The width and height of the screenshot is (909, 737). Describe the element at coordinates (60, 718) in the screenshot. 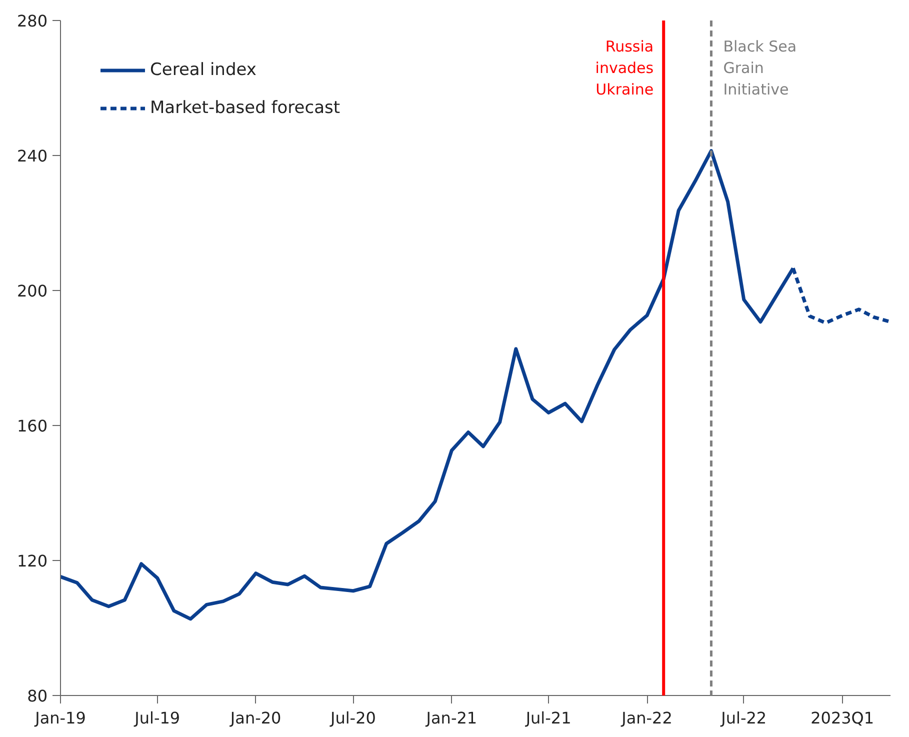

I see `x-tick-label: Jan-19` at that location.